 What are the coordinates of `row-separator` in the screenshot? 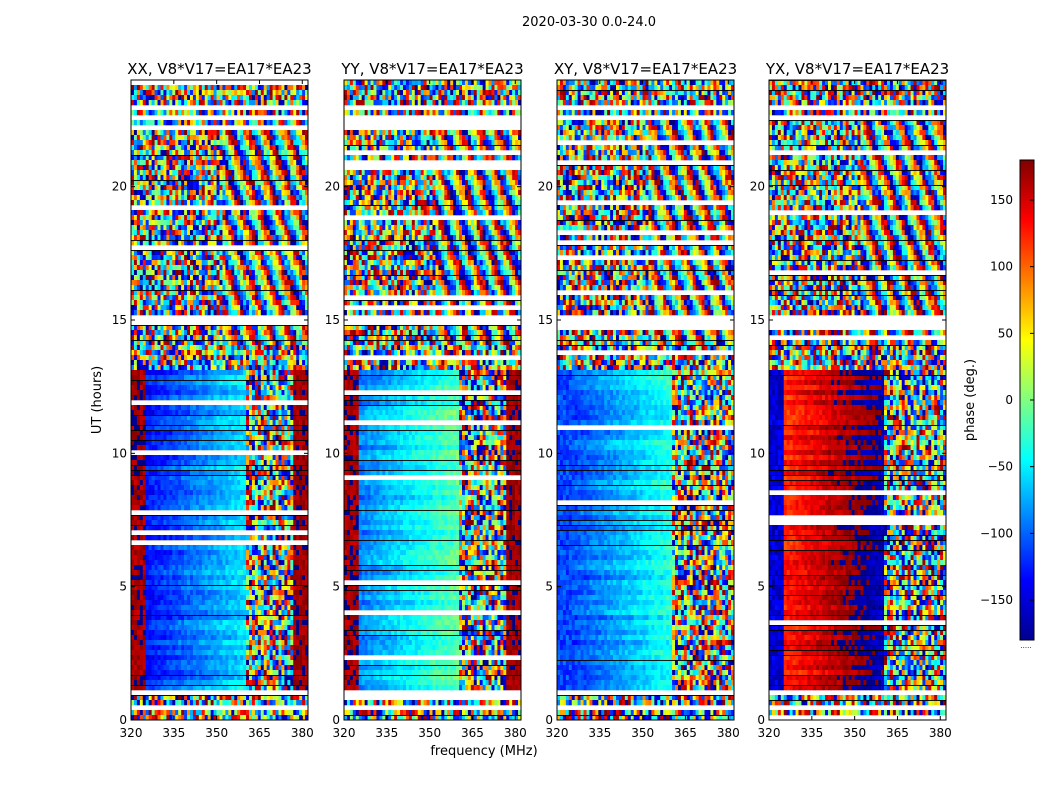 It's located at (219, 425).